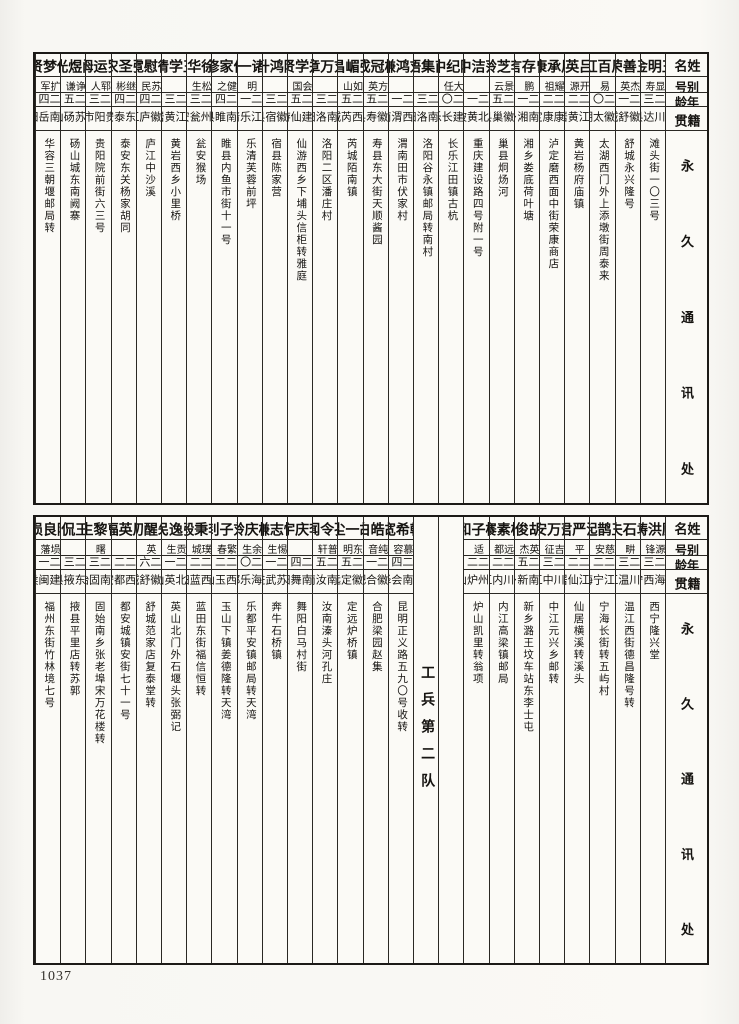 Image resolution: width=739 pixels, height=1024 pixels. What do you see at coordinates (686, 66) in the screenshot?
I see `header-name-cell: 姓名` at bounding box center [686, 66].